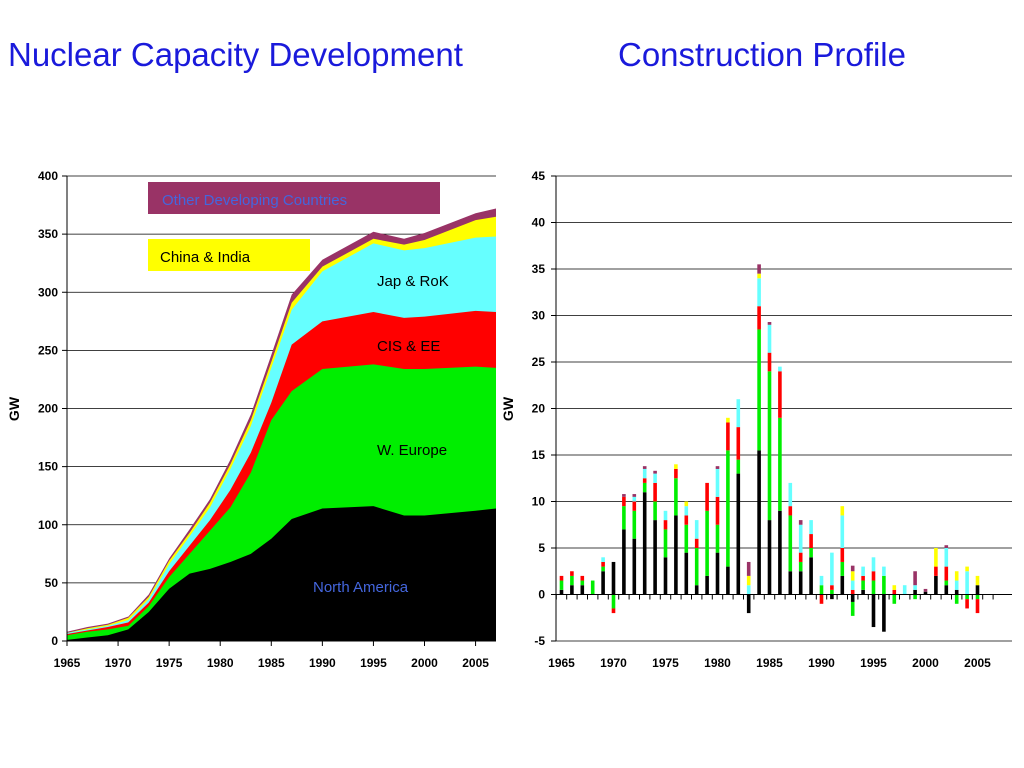 Image resolution: width=1024 pixels, height=768 pixels. What do you see at coordinates (508, 408) in the screenshot?
I see `bar-y-axis-title: GW` at bounding box center [508, 408].